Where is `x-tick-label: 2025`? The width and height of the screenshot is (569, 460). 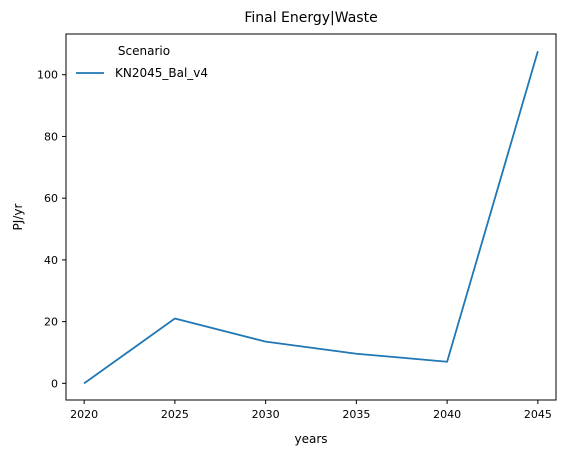 x-tick-label: 2025 is located at coordinates (175, 414).